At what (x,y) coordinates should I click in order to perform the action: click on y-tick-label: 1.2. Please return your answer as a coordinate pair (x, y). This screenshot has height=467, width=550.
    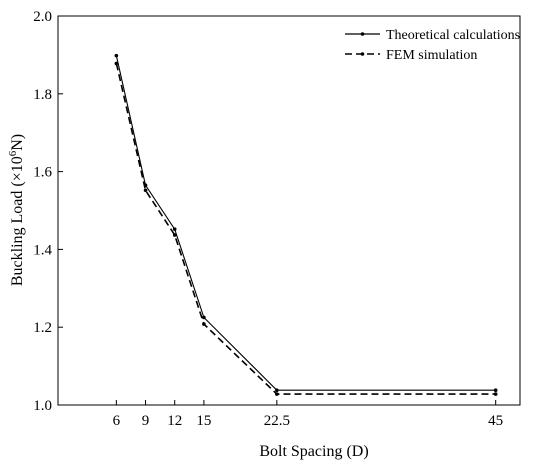
    Looking at the image, I should click on (42, 328).